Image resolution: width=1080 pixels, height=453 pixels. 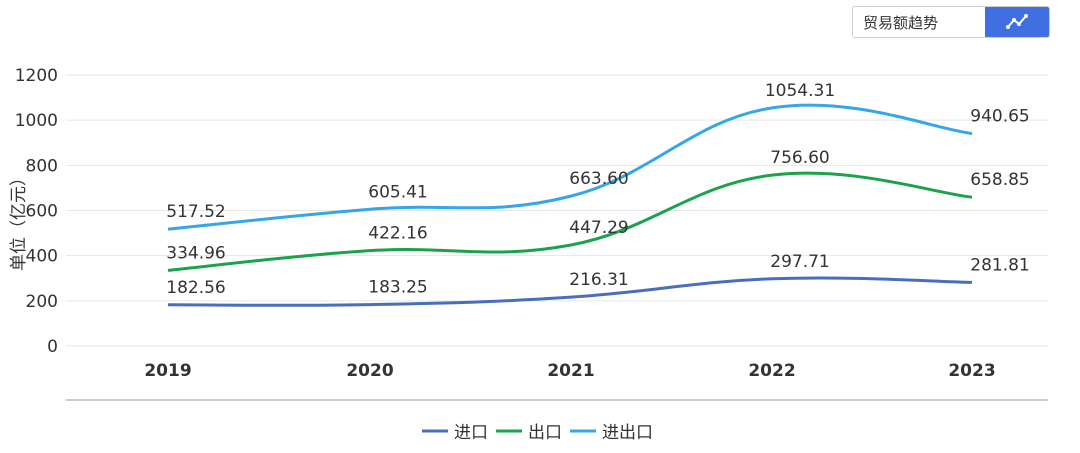 I want to click on data-label: 658.85, so click(x=999, y=180).